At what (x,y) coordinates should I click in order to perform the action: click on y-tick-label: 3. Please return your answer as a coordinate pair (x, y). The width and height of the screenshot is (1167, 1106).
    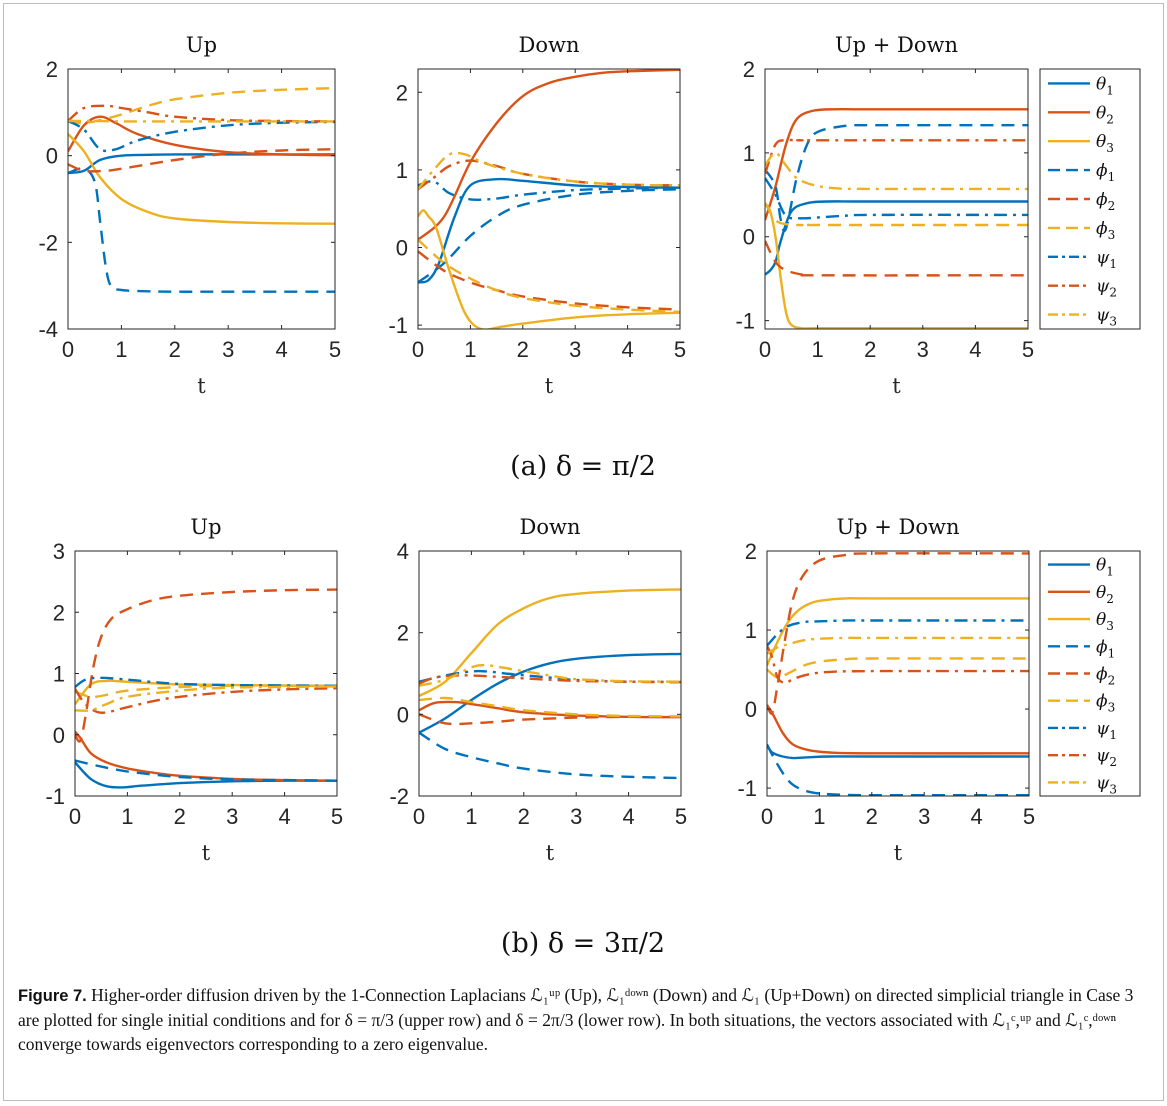
    Looking at the image, I should click on (59, 551).